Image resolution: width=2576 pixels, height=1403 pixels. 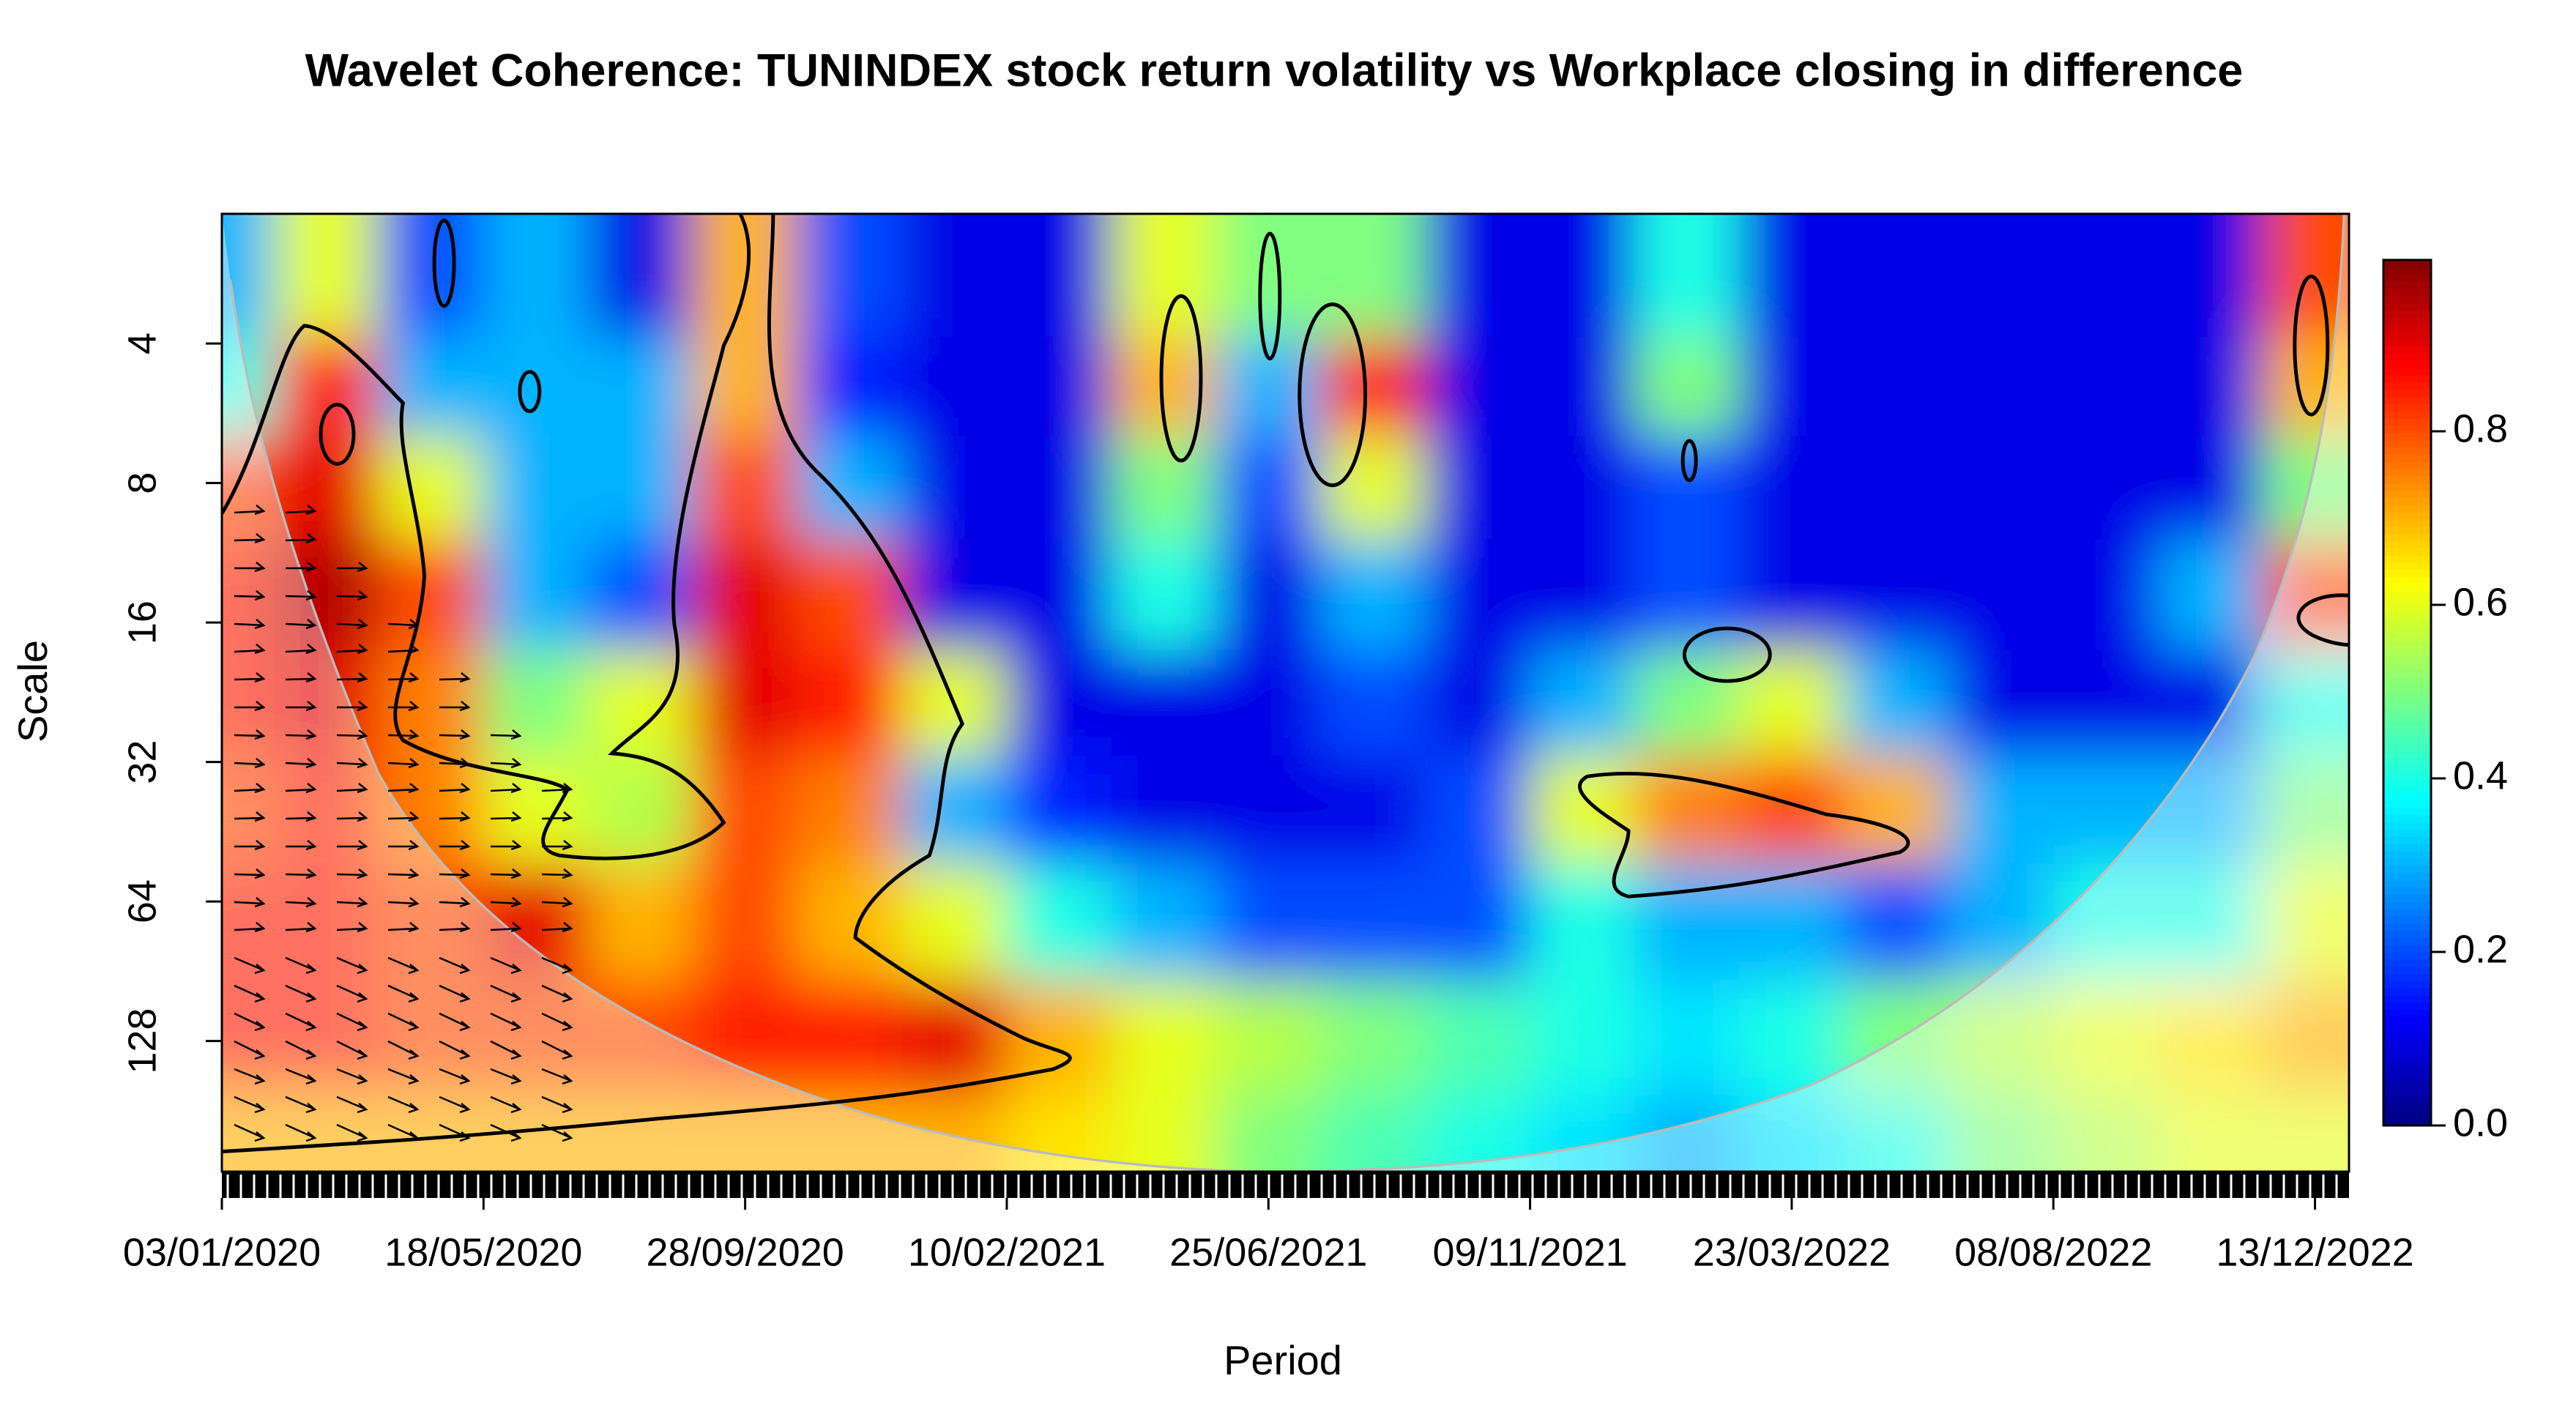 I want to click on phase-arrows, so click(x=403, y=824).